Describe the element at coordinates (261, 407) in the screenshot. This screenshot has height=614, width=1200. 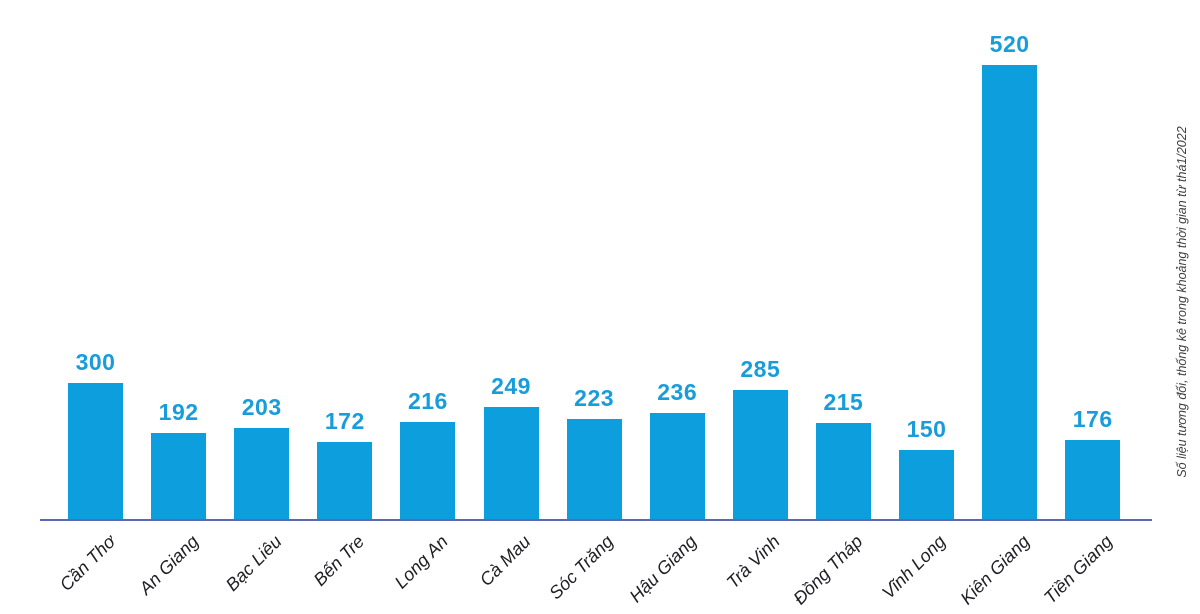
I see `bar-value-label: 203` at that location.